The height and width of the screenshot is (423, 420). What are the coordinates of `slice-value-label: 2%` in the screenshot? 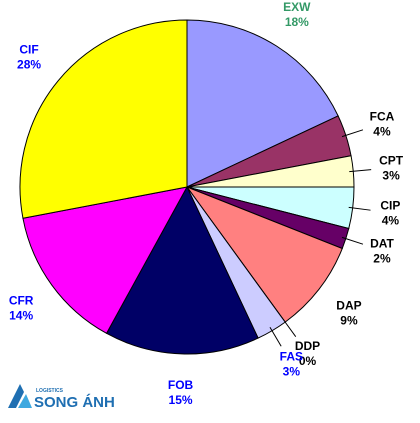 It's located at (382, 258).